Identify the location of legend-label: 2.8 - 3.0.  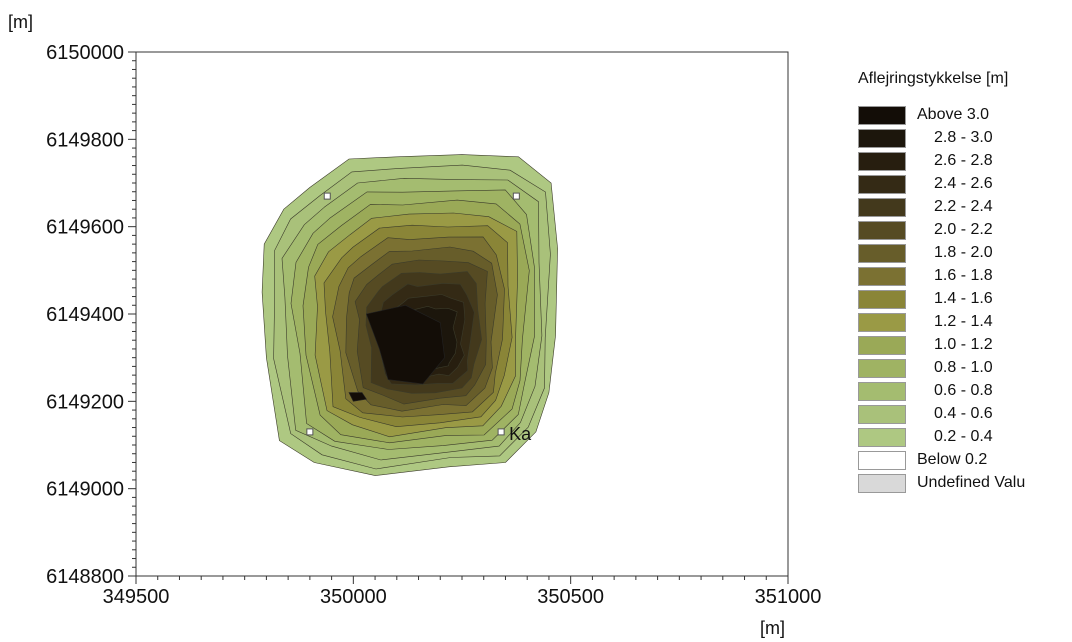
(963, 137).